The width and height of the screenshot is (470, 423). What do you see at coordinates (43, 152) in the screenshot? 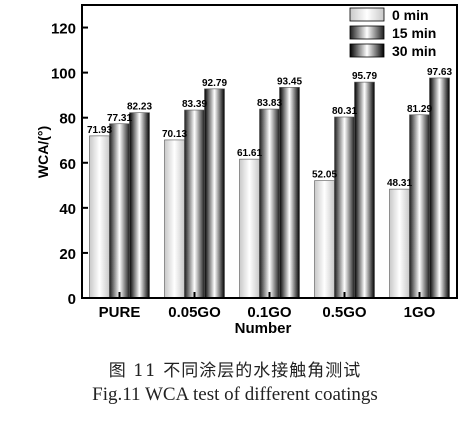
I see `y-axis-title: WCA/(°)` at bounding box center [43, 152].